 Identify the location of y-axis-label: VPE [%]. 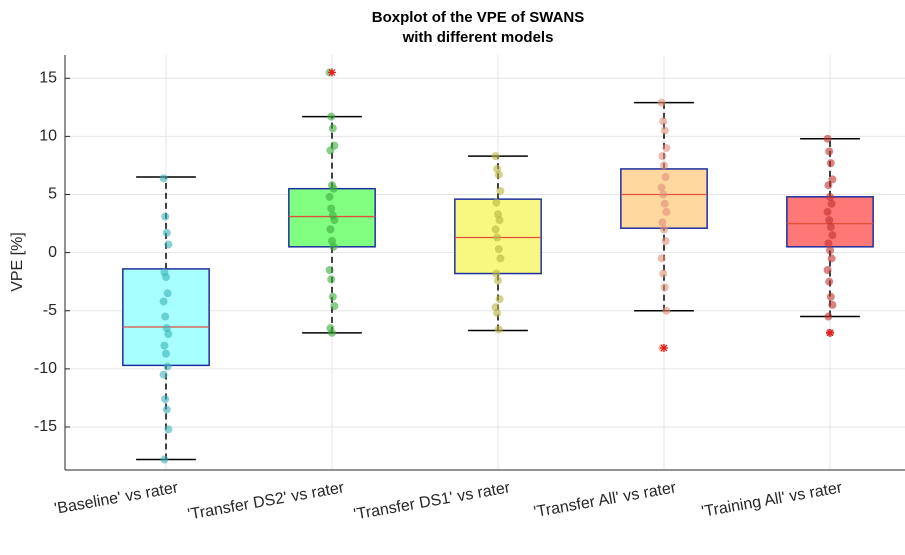
(17, 262).